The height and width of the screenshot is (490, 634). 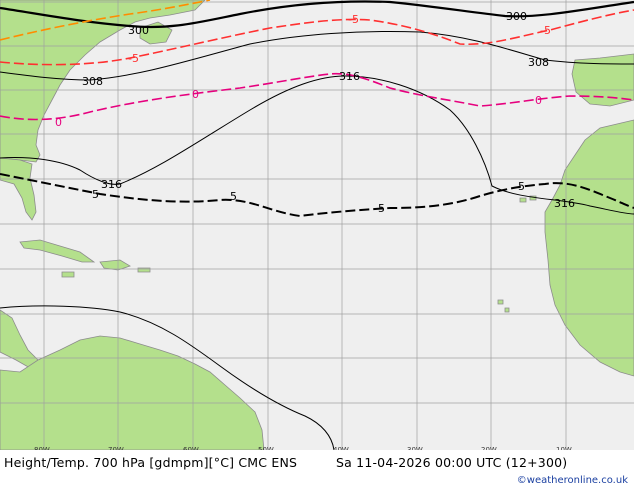 I want to click on temp-contour-plus5, so click(x=317, y=195).